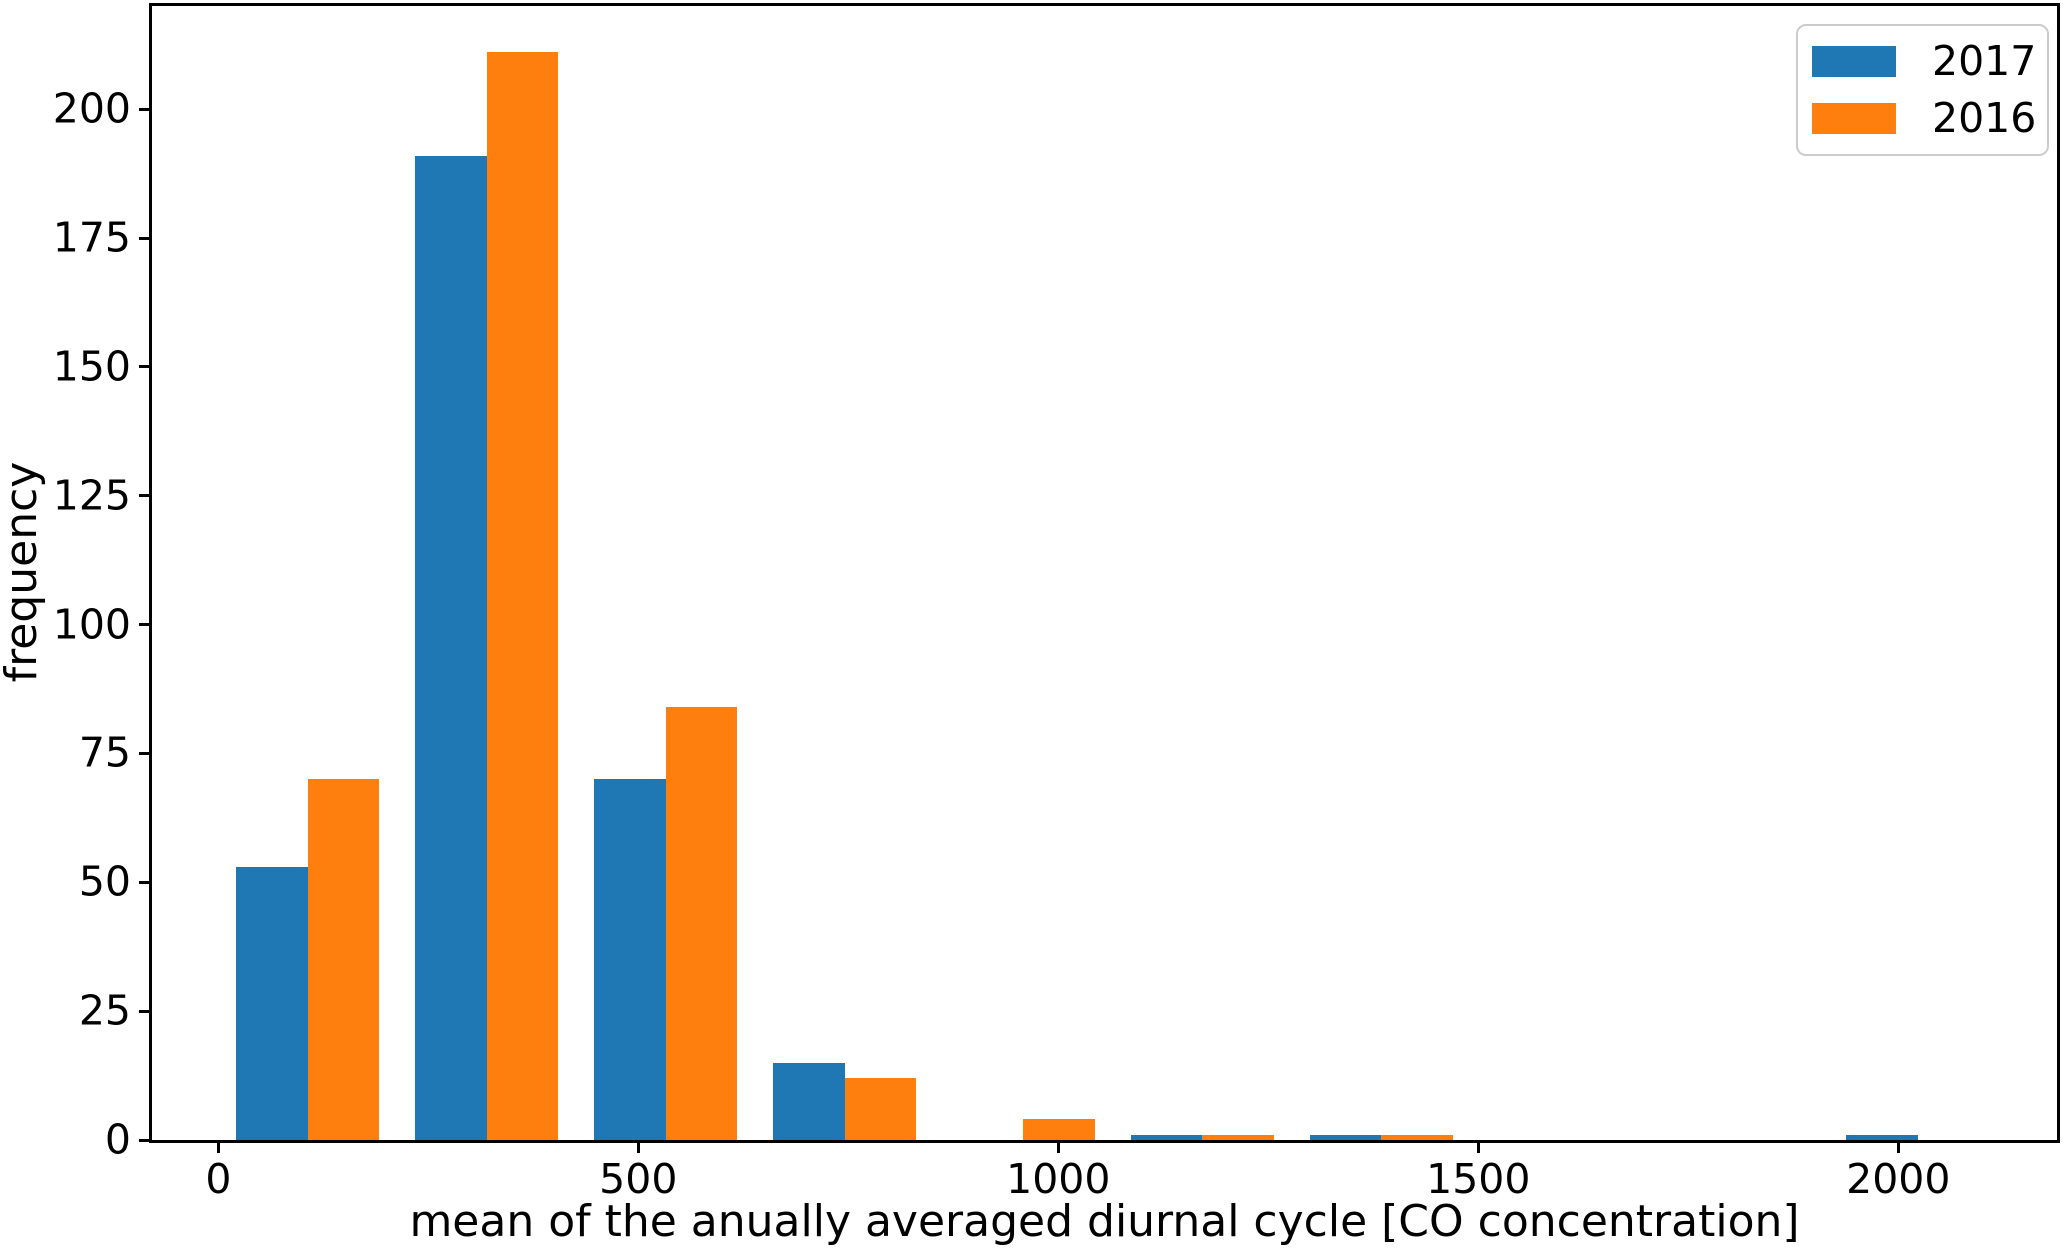  I want to click on histogram-bar-2016-bin6, so click(1238, 1137).